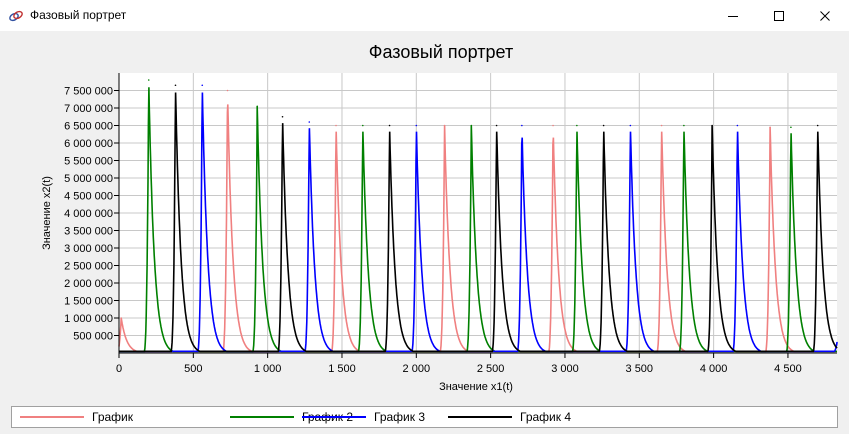 Image resolution: width=849 pixels, height=434 pixels. Describe the element at coordinates (565, 369) in the screenshot. I see `x-tick-label: 3 000` at that location.